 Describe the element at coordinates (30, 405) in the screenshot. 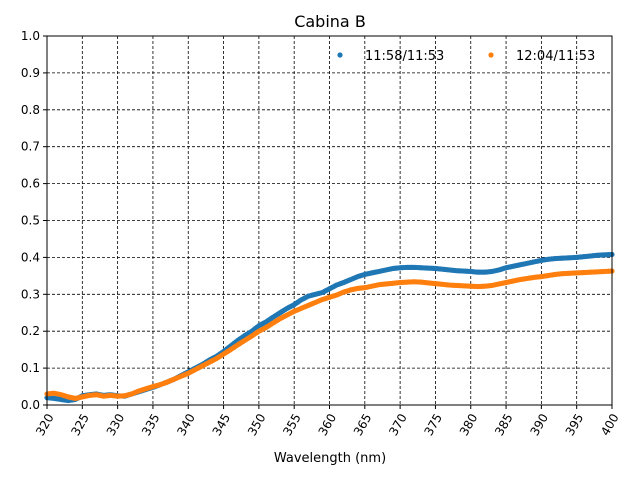

I see `y-tick-label: 0.0` at that location.